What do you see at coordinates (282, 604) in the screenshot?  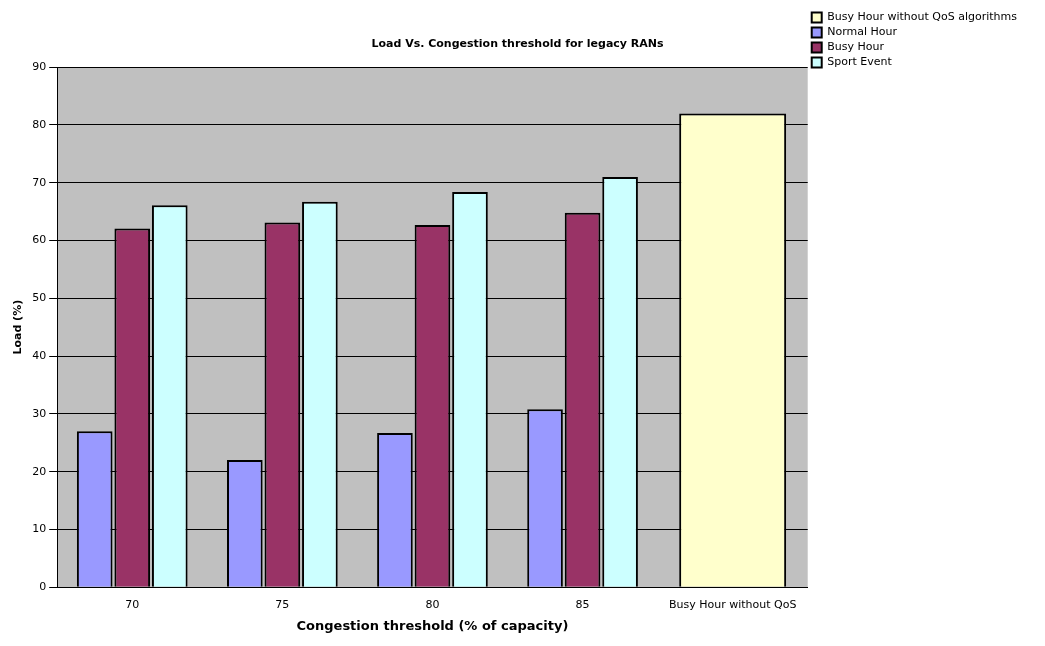 I see `x-tick-label: 75` at bounding box center [282, 604].